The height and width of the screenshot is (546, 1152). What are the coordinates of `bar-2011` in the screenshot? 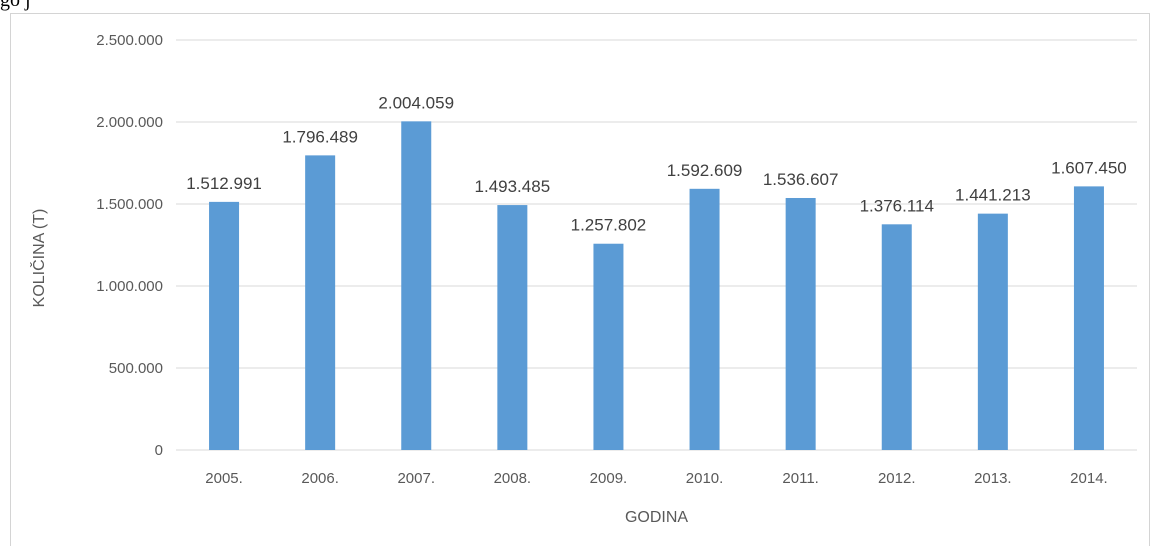 It's located at (800, 323).